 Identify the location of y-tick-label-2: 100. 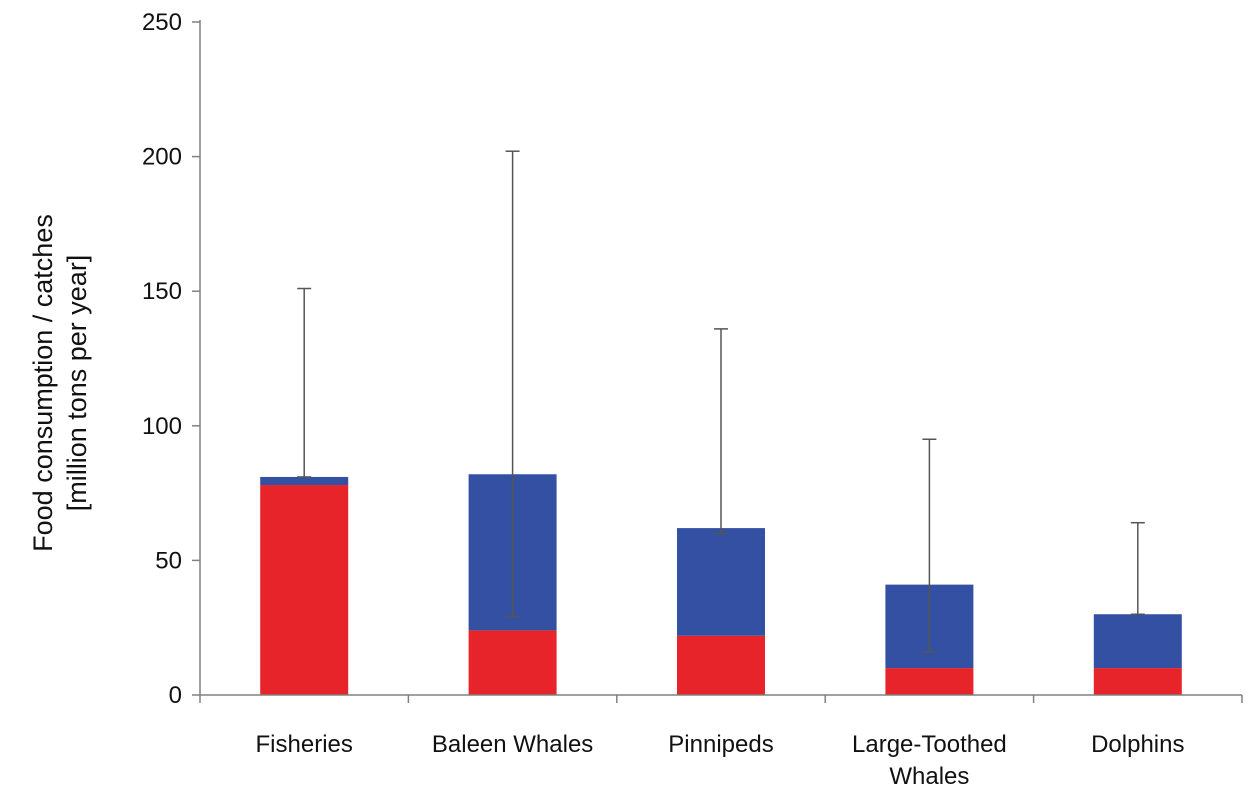
(162, 426).